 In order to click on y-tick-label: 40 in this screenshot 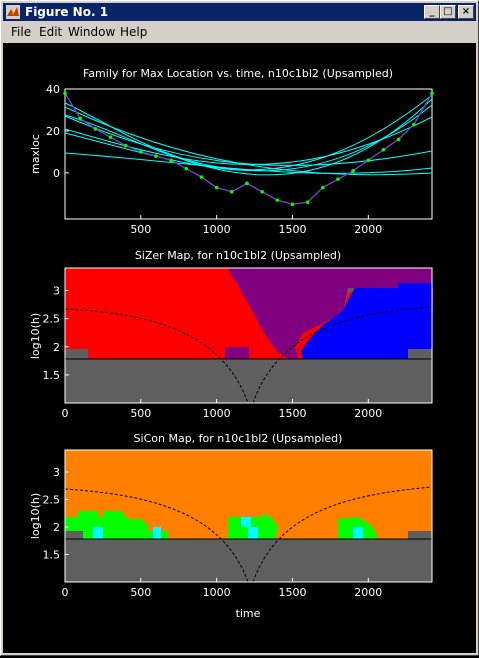, I will do `click(53, 89)`.